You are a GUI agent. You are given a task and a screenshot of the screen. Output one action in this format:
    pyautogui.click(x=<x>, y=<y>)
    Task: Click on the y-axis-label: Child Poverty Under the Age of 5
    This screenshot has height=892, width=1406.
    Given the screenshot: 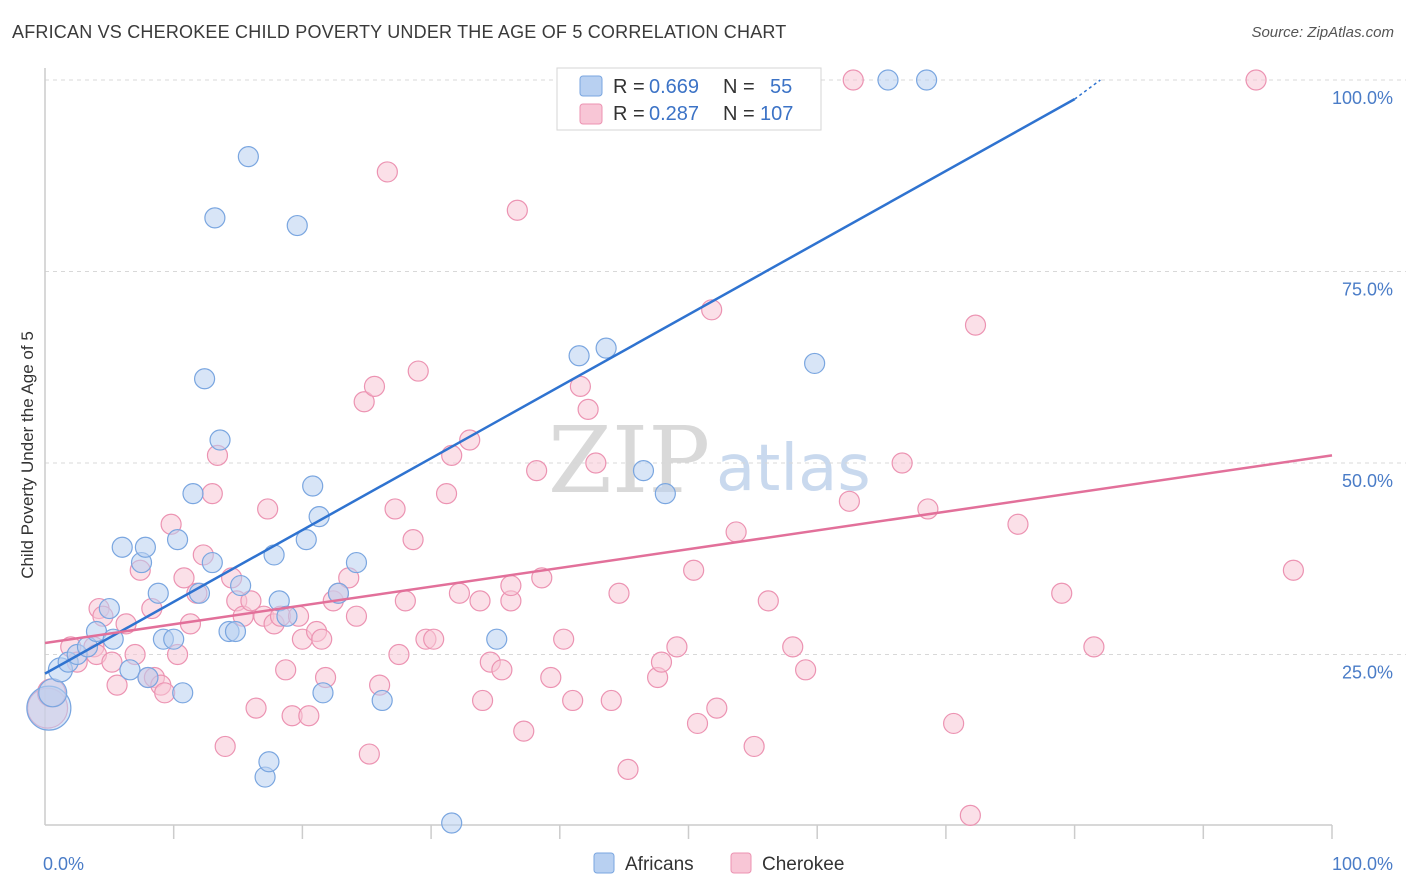 What is the action you would take?
    pyautogui.click(x=27, y=455)
    